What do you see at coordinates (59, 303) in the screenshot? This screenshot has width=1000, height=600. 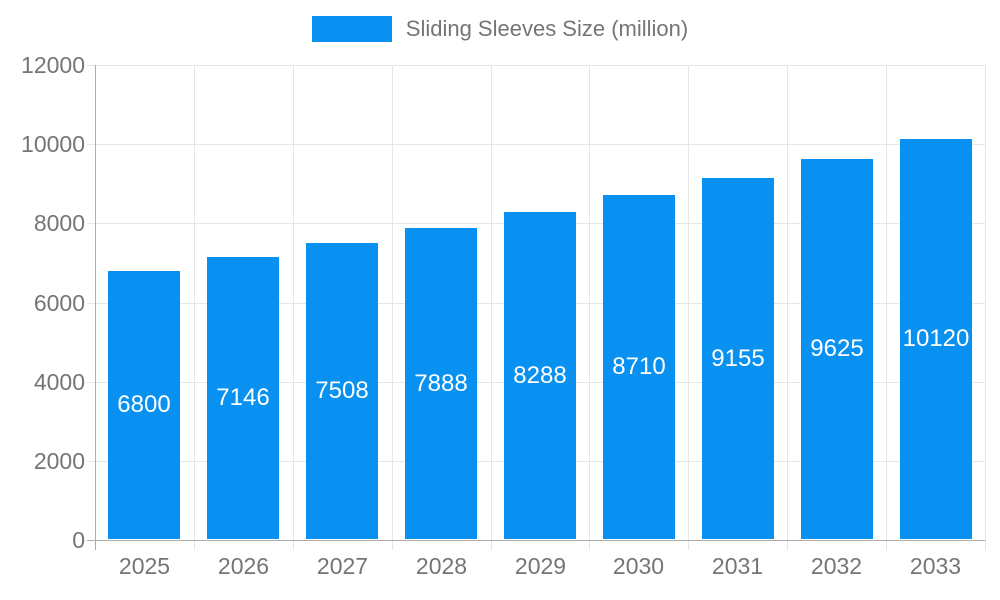 I see `y-axis-tick-label: 6000` at bounding box center [59, 303].